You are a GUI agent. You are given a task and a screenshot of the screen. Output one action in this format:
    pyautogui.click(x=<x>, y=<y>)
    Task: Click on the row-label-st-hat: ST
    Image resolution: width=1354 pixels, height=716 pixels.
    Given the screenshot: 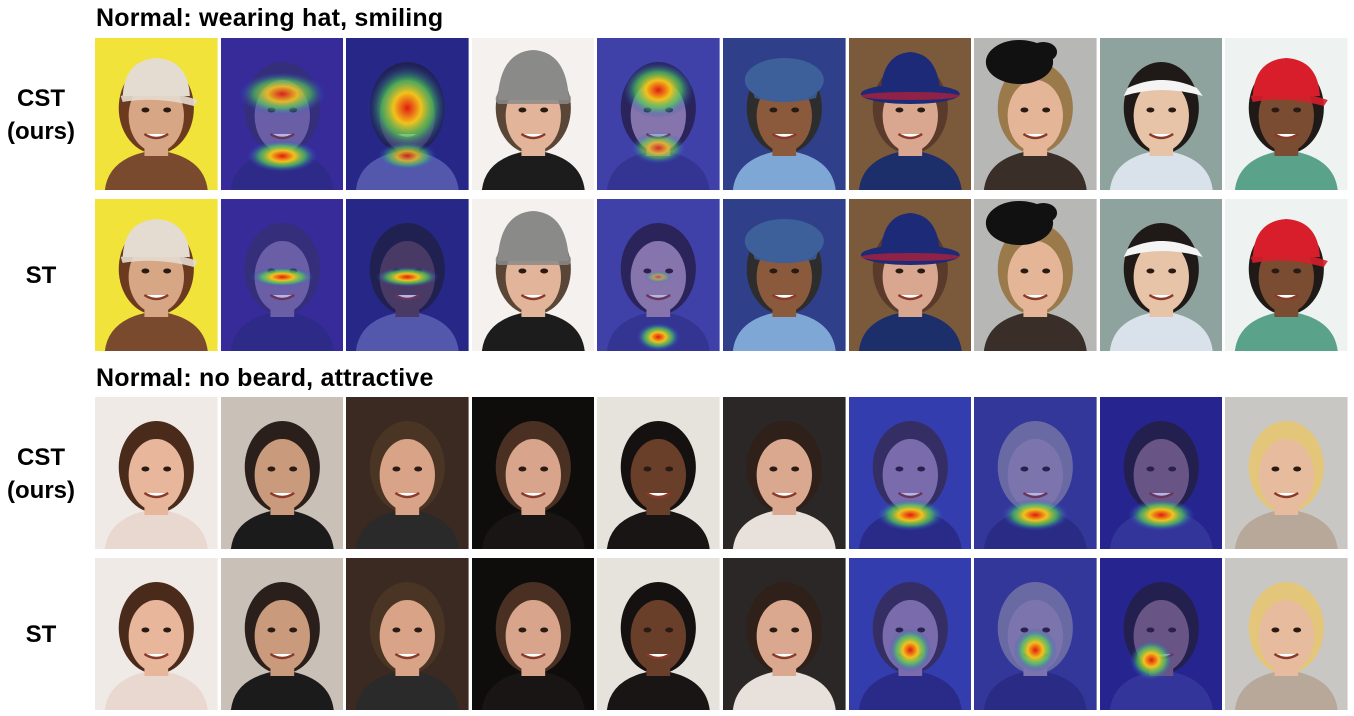 What is the action you would take?
    pyautogui.click(x=41, y=275)
    